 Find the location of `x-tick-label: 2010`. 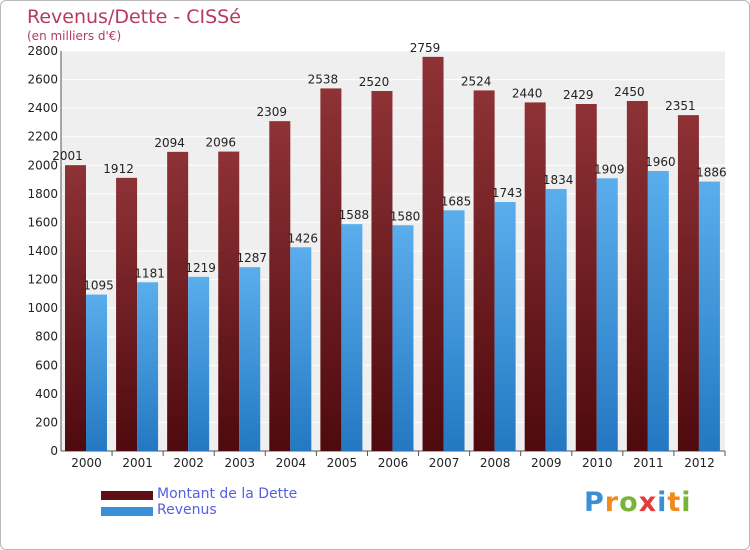

x-tick-label: 2010 is located at coordinates (597, 463).